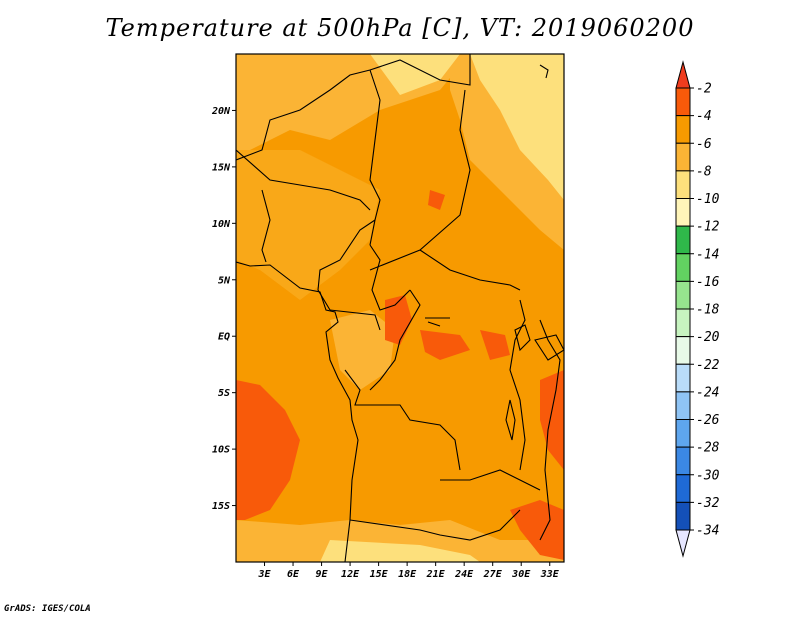 Image resolution: width=800 pixels, height=618 pixels. Describe the element at coordinates (470, 270) in the screenshot. I see `border-car-ssudan` at that location.